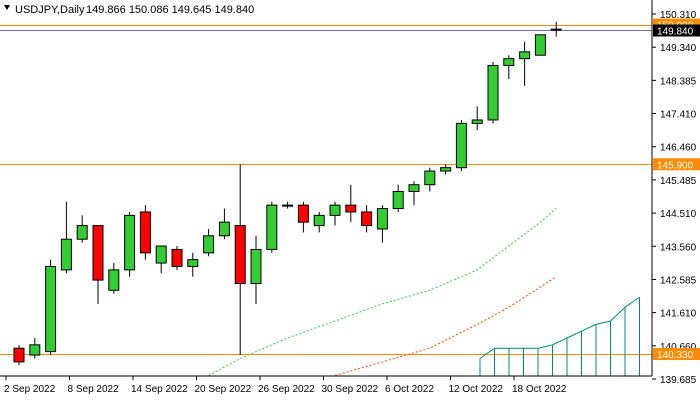 The width and height of the screenshot is (700, 405). I want to click on time-tick-label: 18 Oct 2022, so click(539, 389).